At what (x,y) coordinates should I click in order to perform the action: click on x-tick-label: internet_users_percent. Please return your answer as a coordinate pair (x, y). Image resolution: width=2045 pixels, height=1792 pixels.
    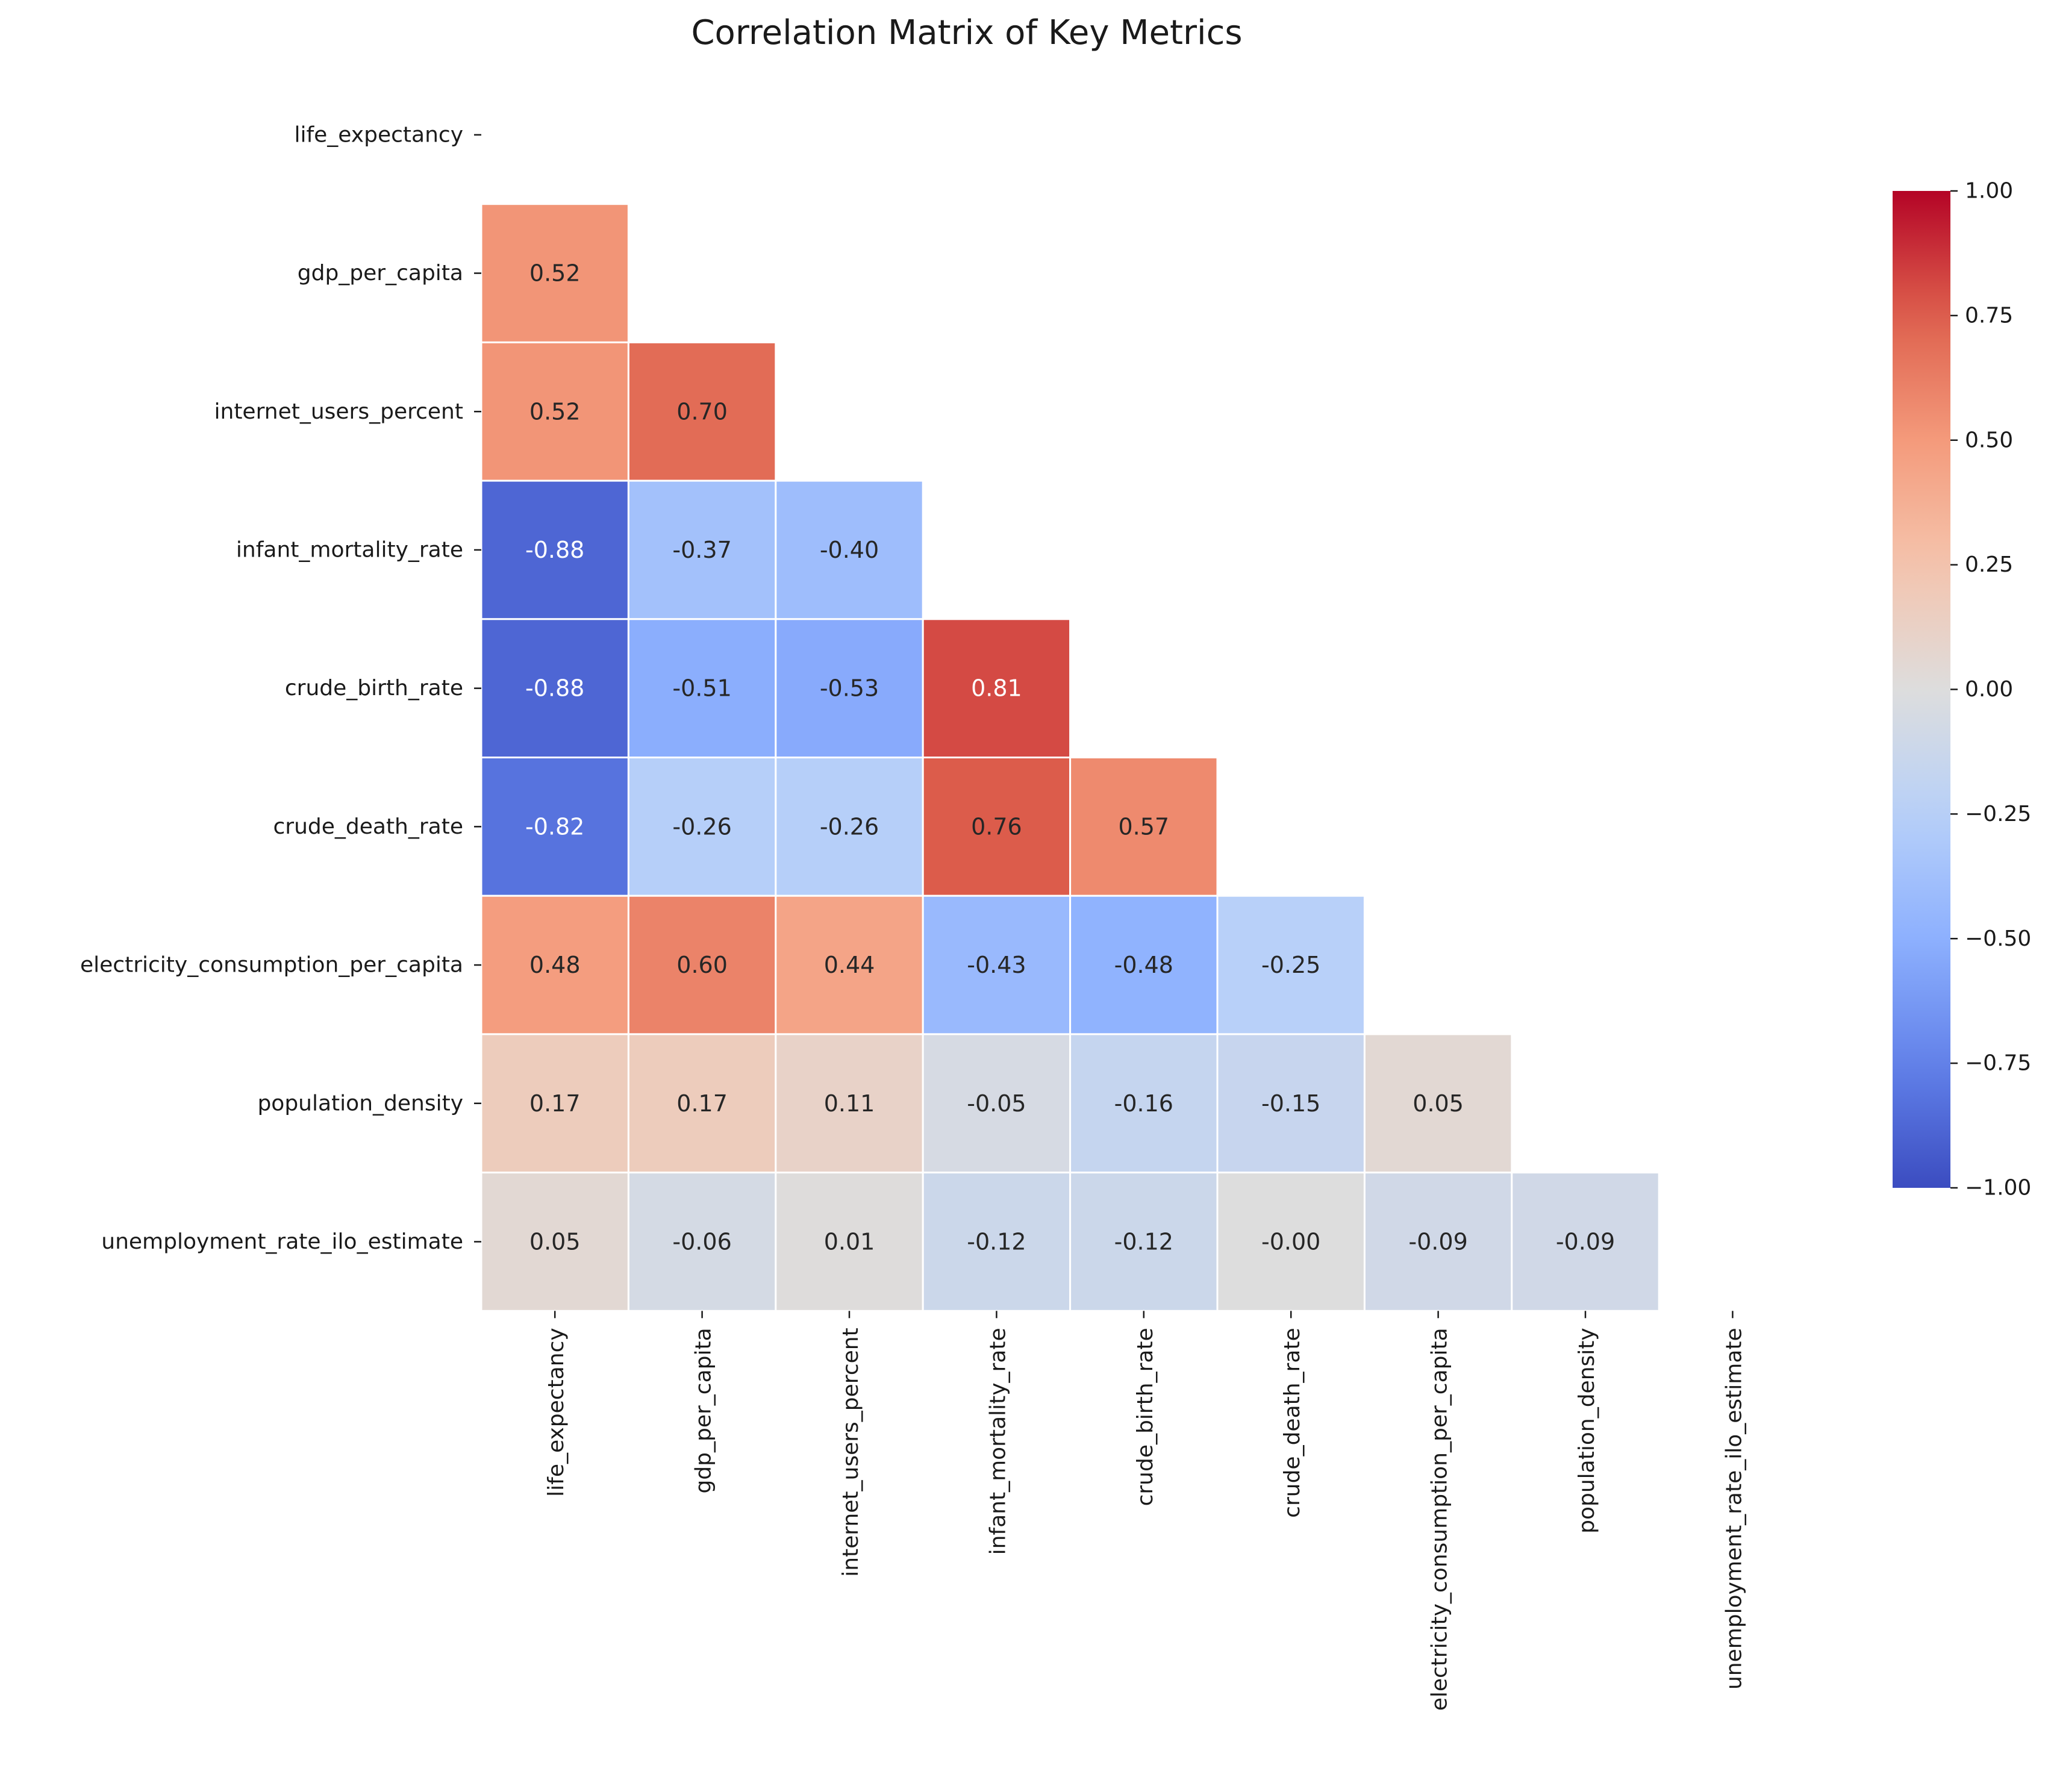
    Looking at the image, I should click on (850, 1452).